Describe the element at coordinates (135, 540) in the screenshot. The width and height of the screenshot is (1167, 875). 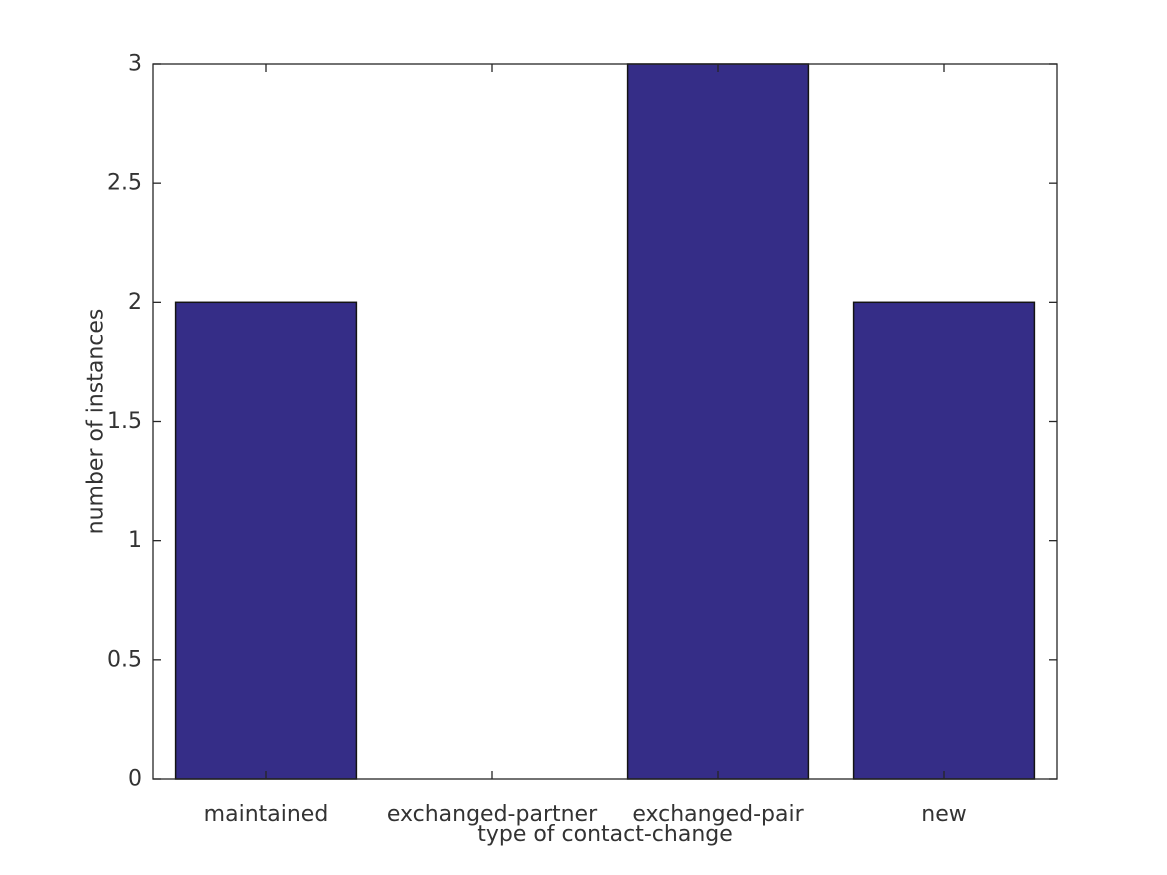
I see `y-tick-label-1: 1` at that location.